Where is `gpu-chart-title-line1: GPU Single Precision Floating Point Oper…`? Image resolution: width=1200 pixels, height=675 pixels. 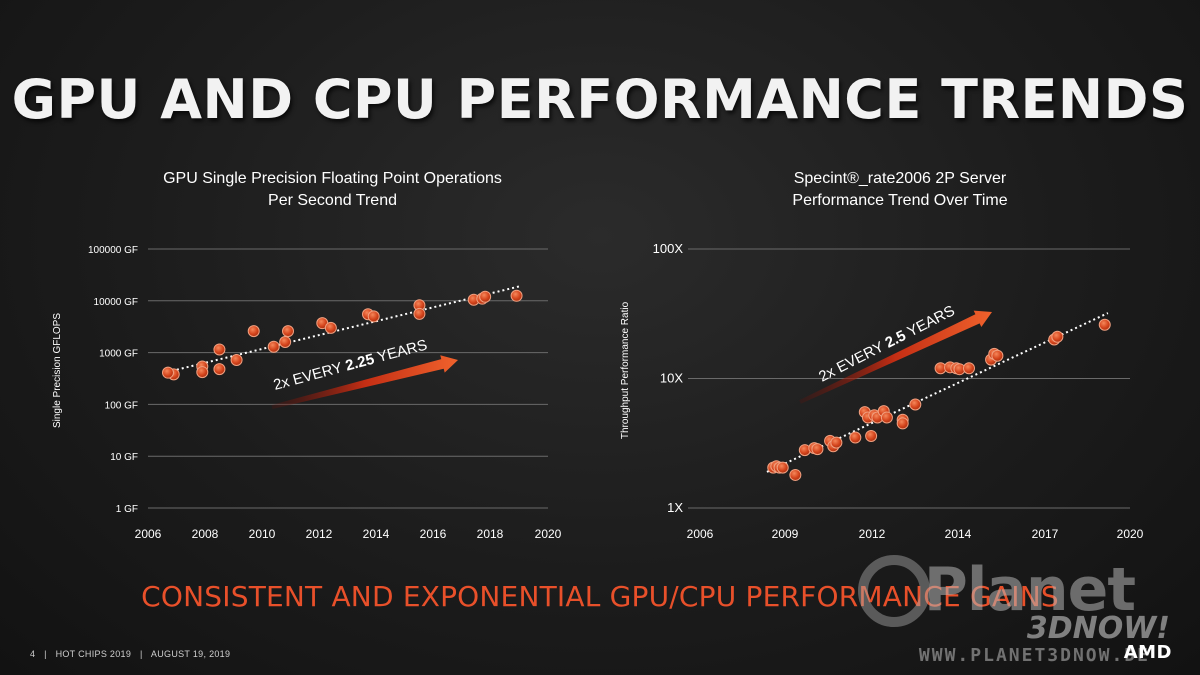
gpu-chart-title-line1: GPU Single Precision Floating Point Oper… is located at coordinates (332, 178).